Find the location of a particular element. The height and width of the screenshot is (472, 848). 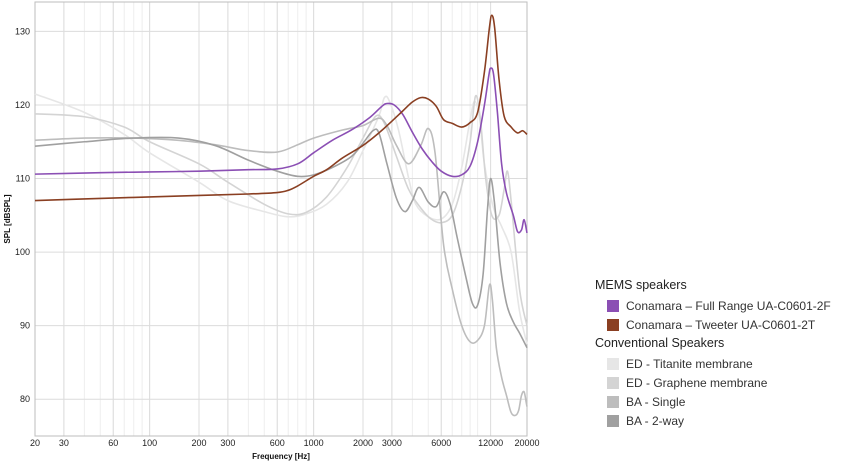

x-tick-label: 300 is located at coordinates (227, 443).